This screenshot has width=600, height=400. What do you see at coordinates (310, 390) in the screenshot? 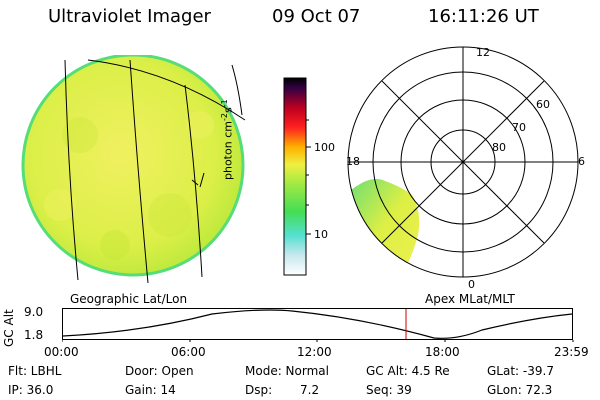
I see `dsp-value: 7.2` at bounding box center [310, 390].